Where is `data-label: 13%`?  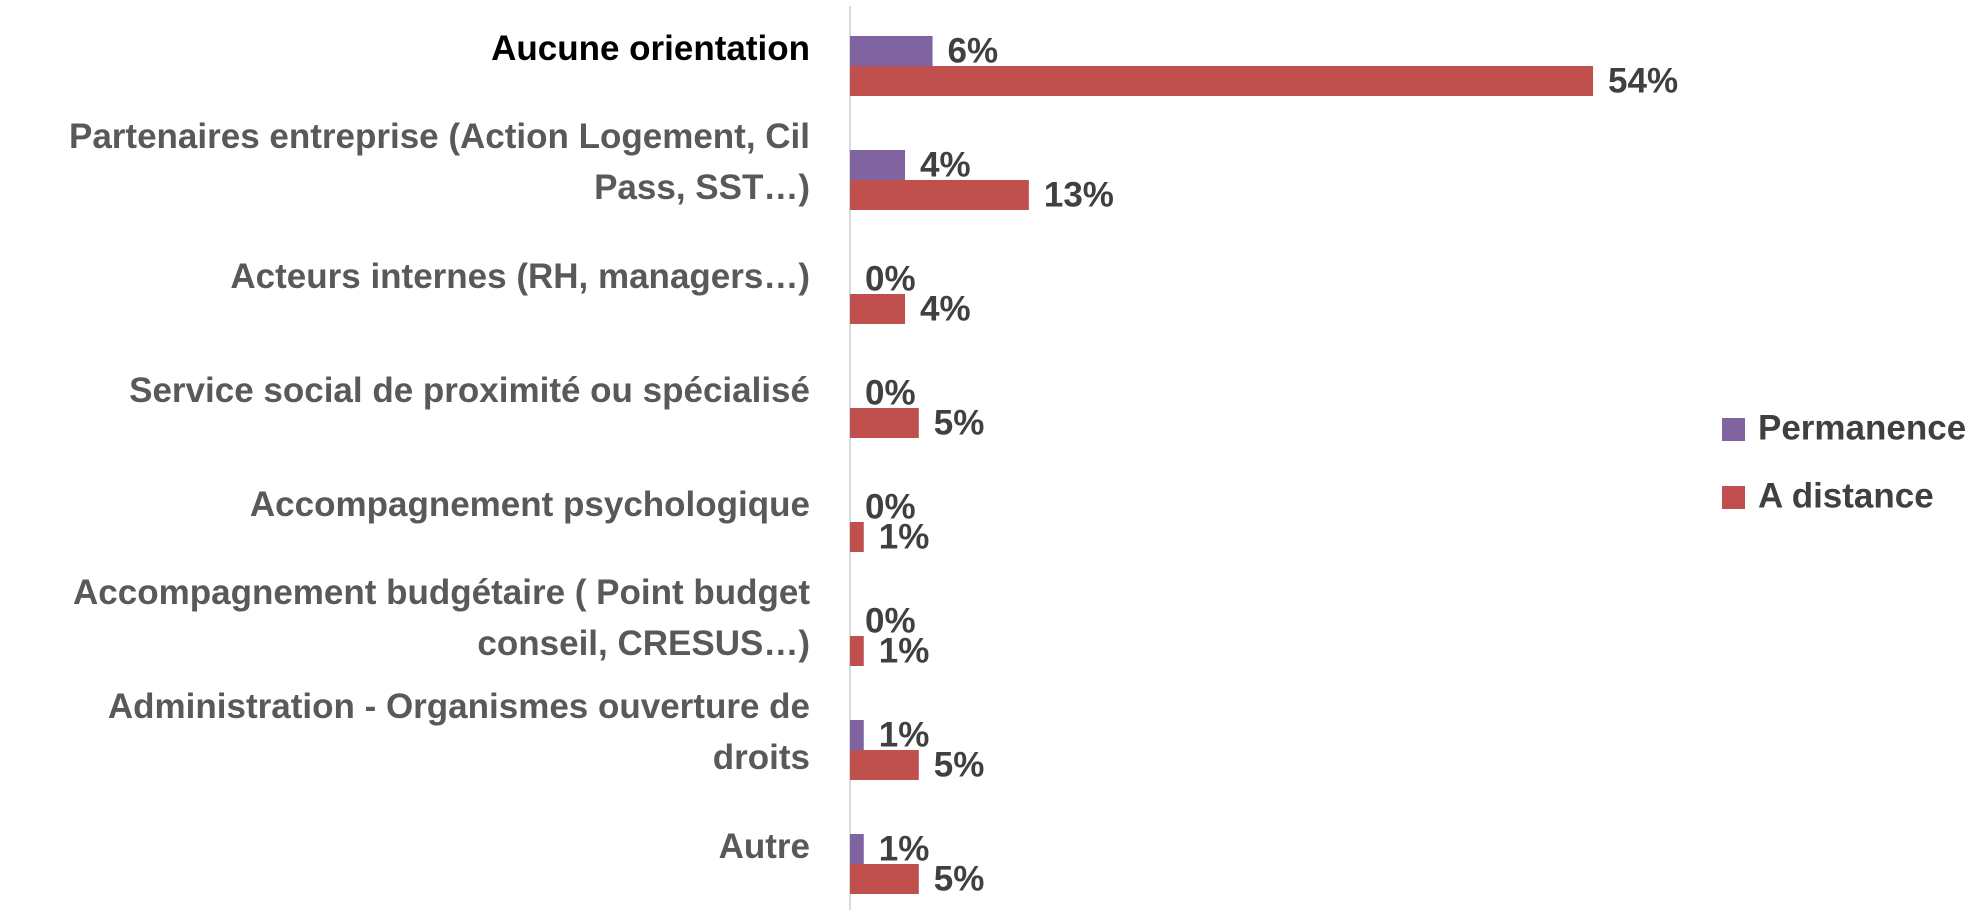 data-label: 13% is located at coordinates (1079, 194).